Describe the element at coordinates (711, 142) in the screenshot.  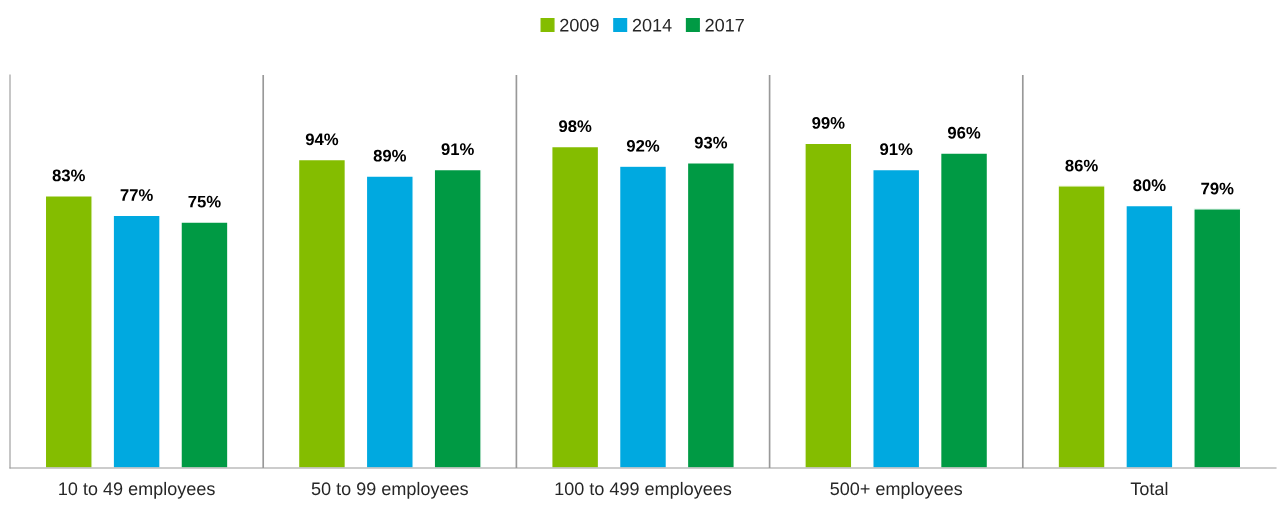
I see `data-label: 93%` at that location.